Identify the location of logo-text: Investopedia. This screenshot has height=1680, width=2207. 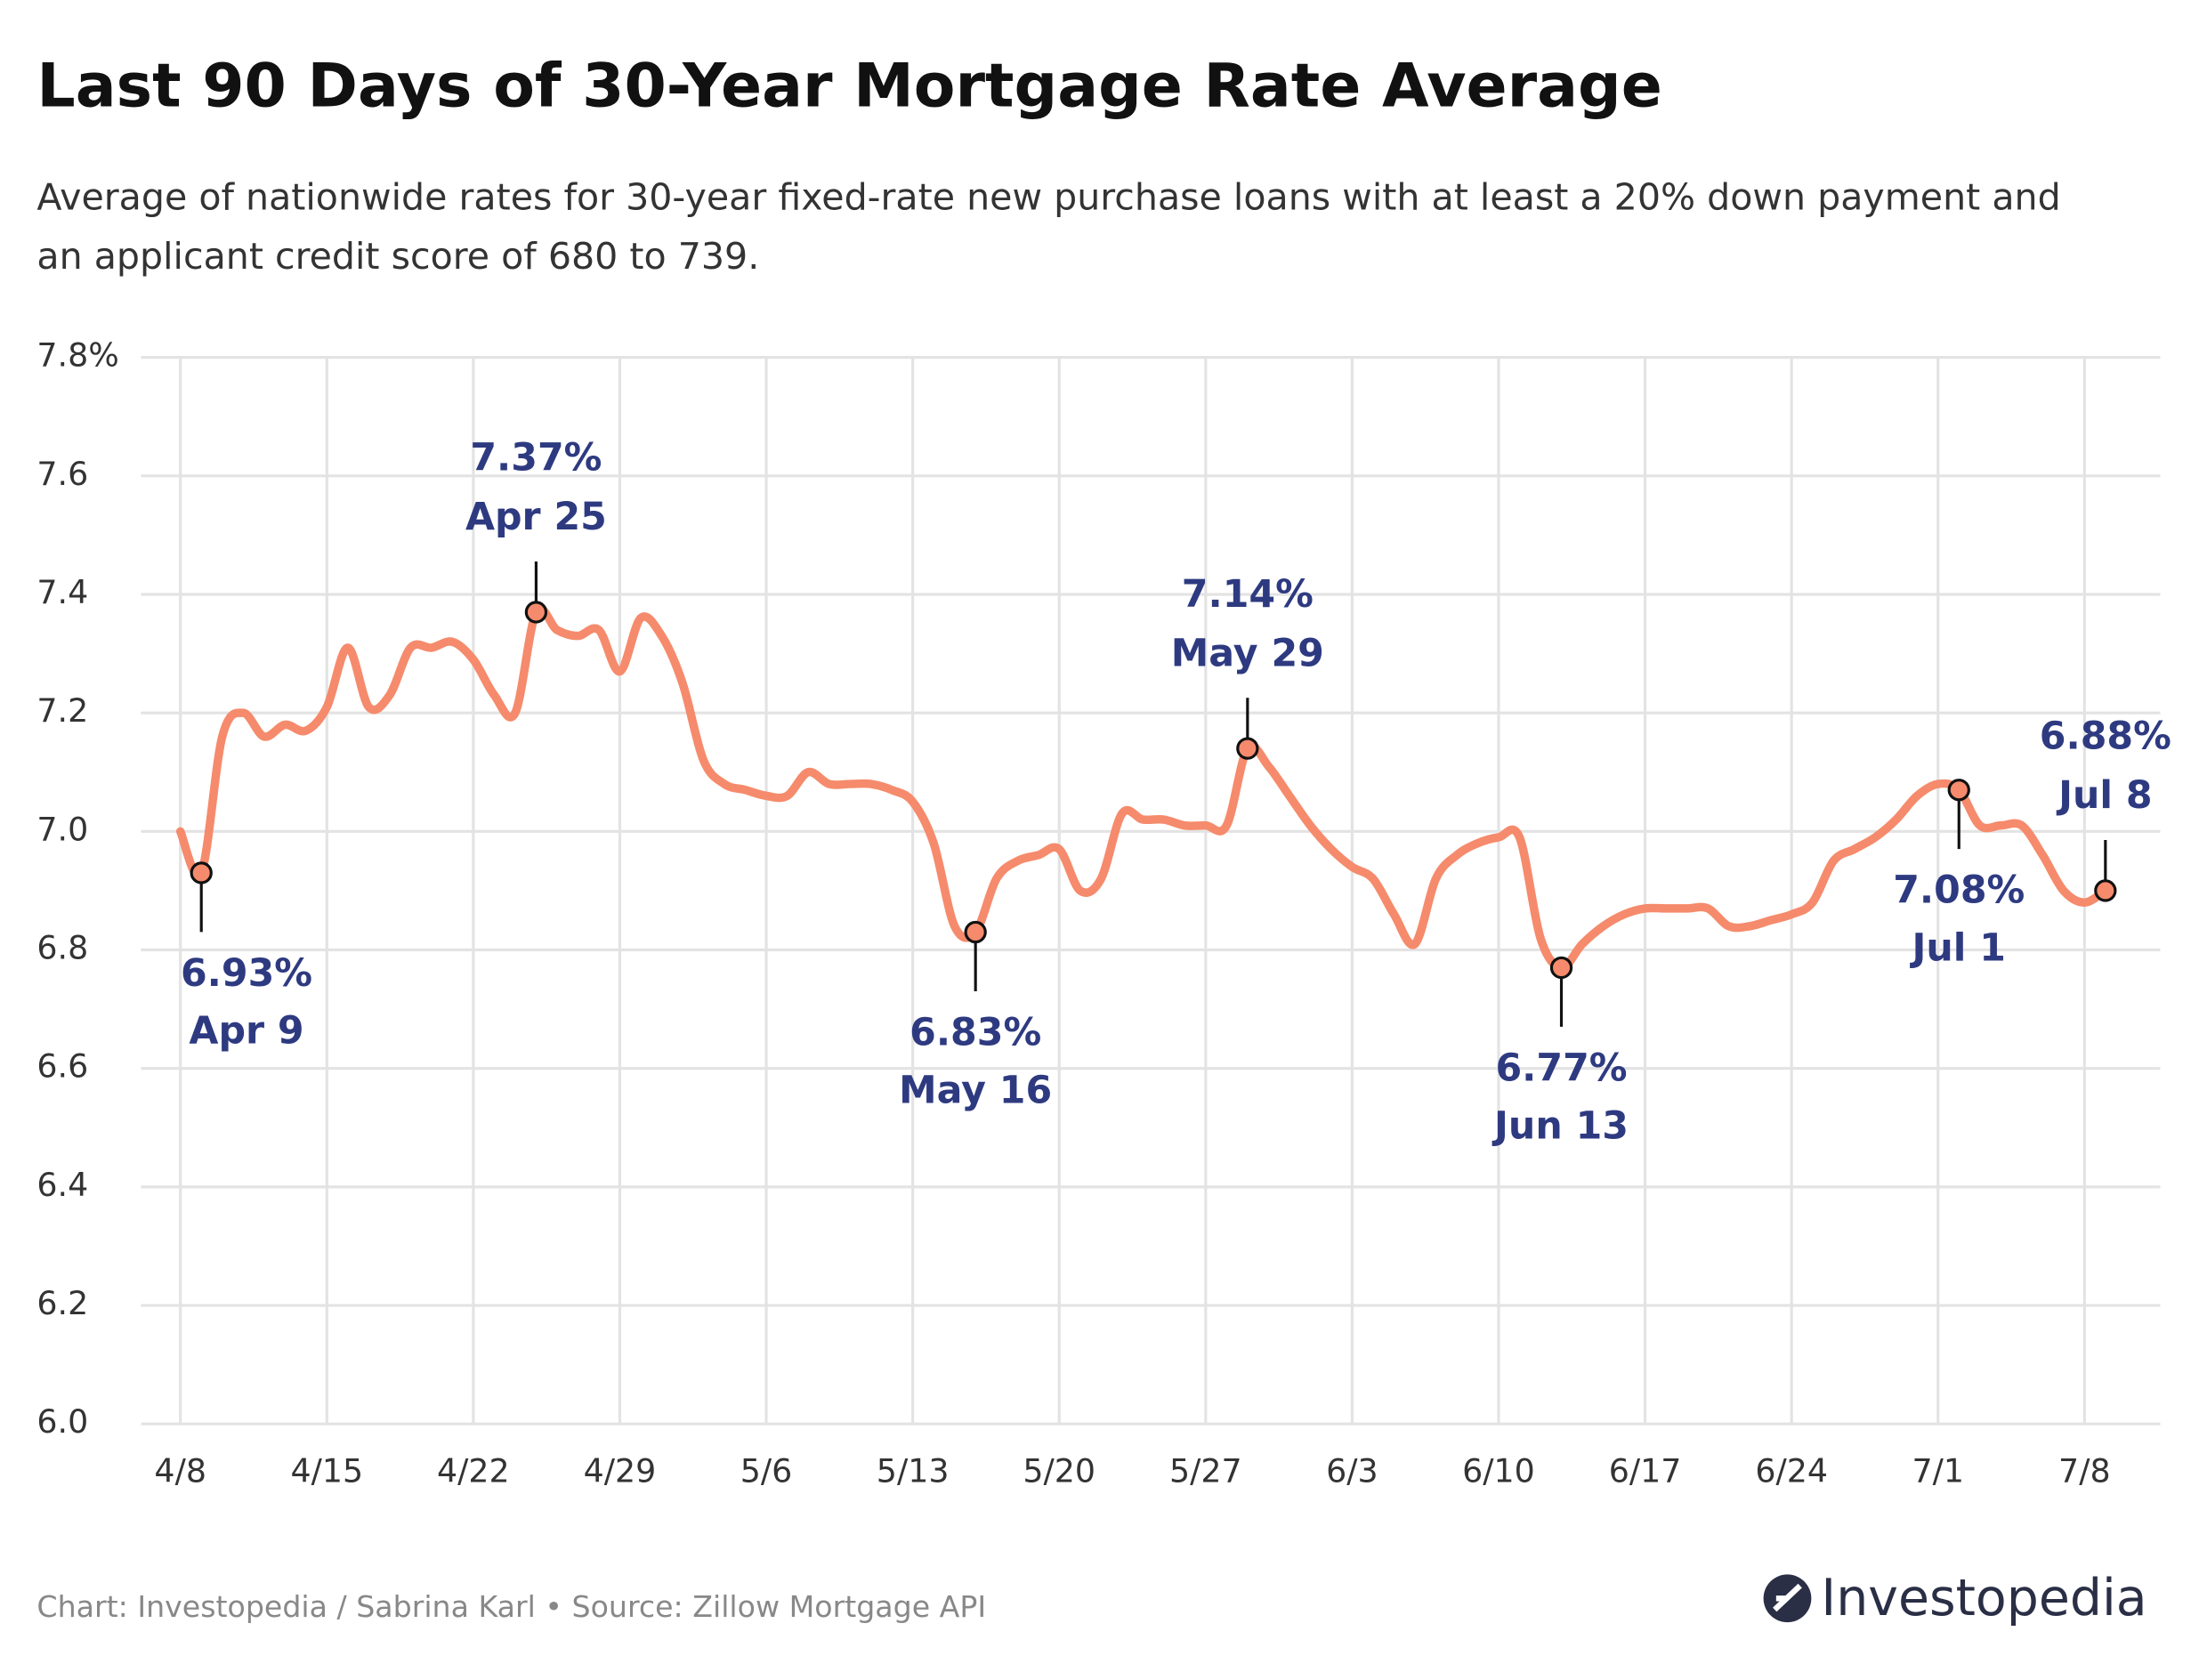
(1983, 1598).